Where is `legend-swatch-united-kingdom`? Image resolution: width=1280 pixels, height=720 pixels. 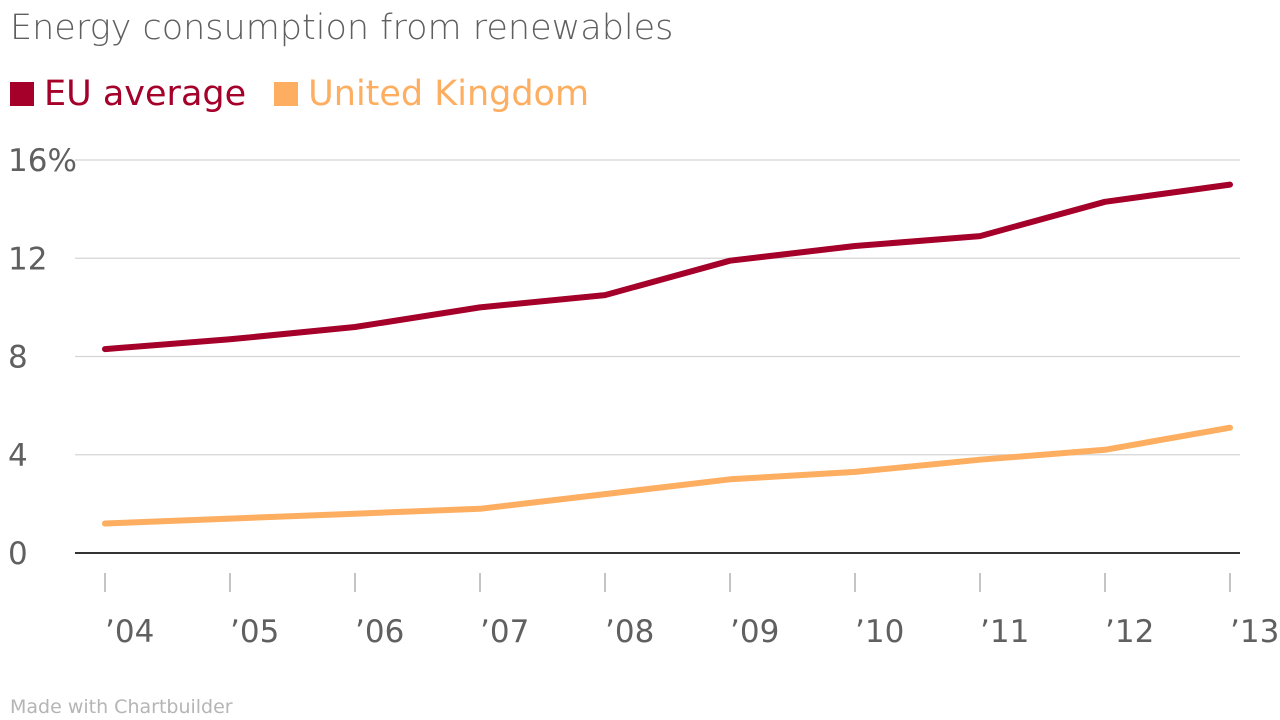 legend-swatch-united-kingdom is located at coordinates (286, 94).